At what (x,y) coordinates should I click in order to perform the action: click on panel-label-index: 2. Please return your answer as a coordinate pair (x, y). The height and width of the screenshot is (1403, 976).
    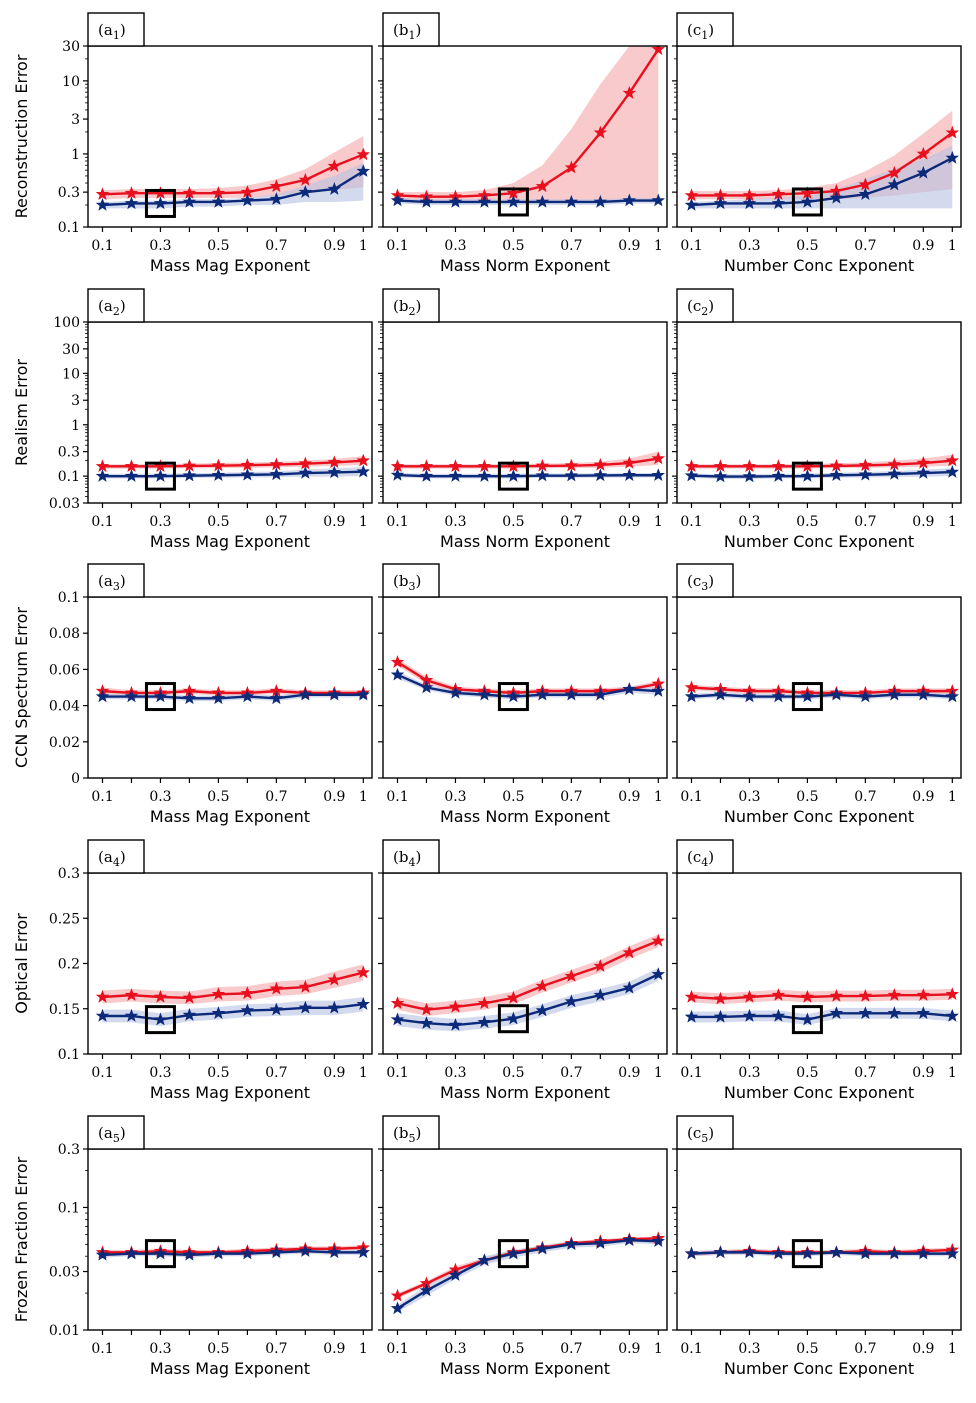
    Looking at the image, I should click on (116, 311).